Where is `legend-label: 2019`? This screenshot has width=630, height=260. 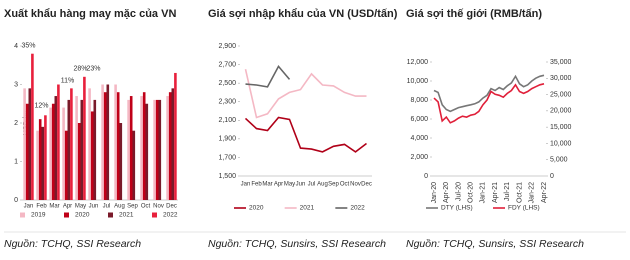
legend-label: 2019 is located at coordinates (38, 215).